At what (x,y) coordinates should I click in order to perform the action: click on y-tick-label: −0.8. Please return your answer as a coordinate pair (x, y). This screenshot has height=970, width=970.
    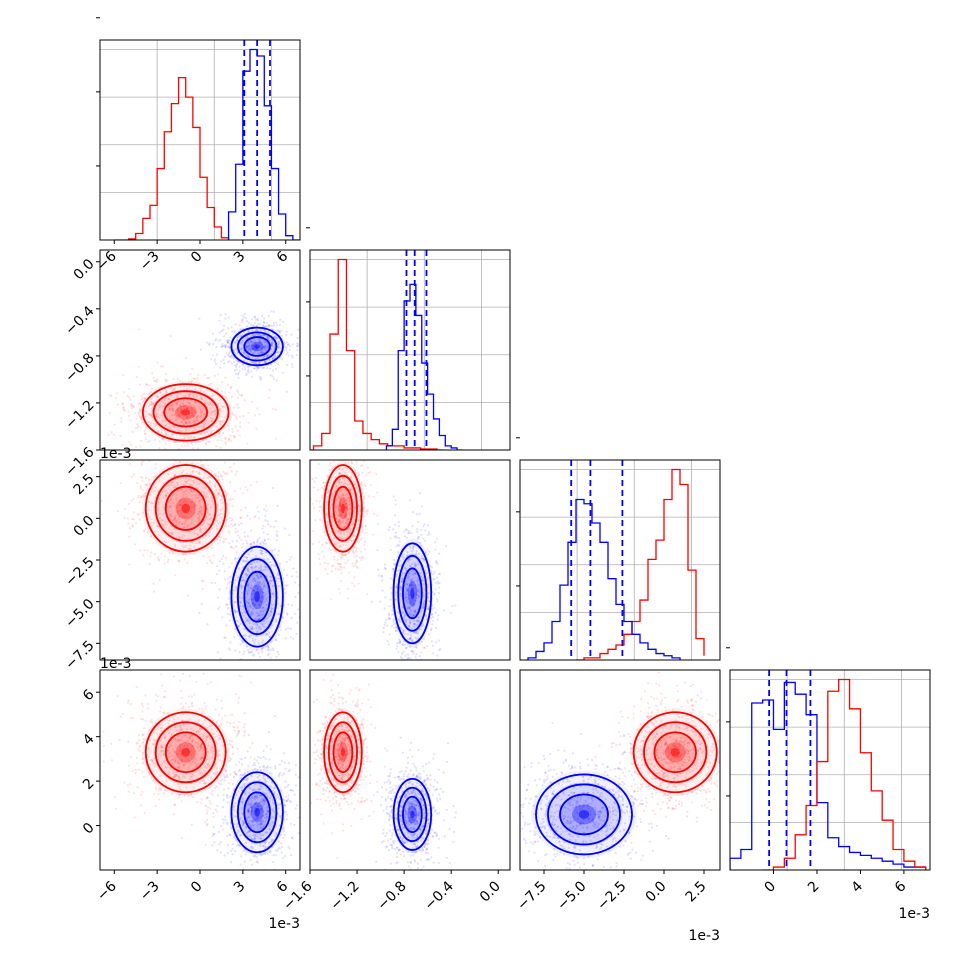
    Looking at the image, I should click on (79, 367).